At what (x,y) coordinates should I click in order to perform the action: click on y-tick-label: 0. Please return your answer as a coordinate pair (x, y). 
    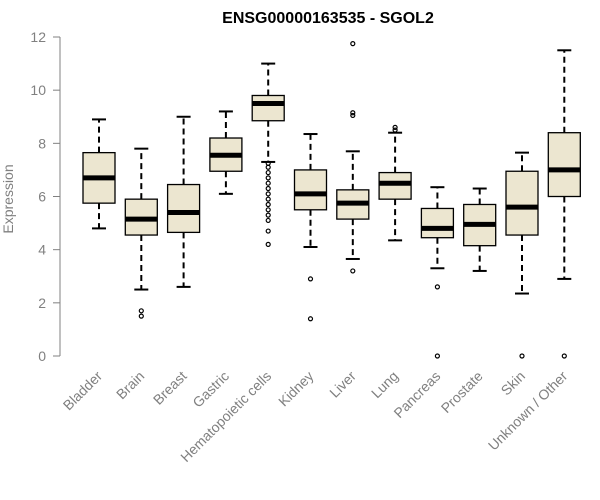
    Looking at the image, I should click on (42, 356).